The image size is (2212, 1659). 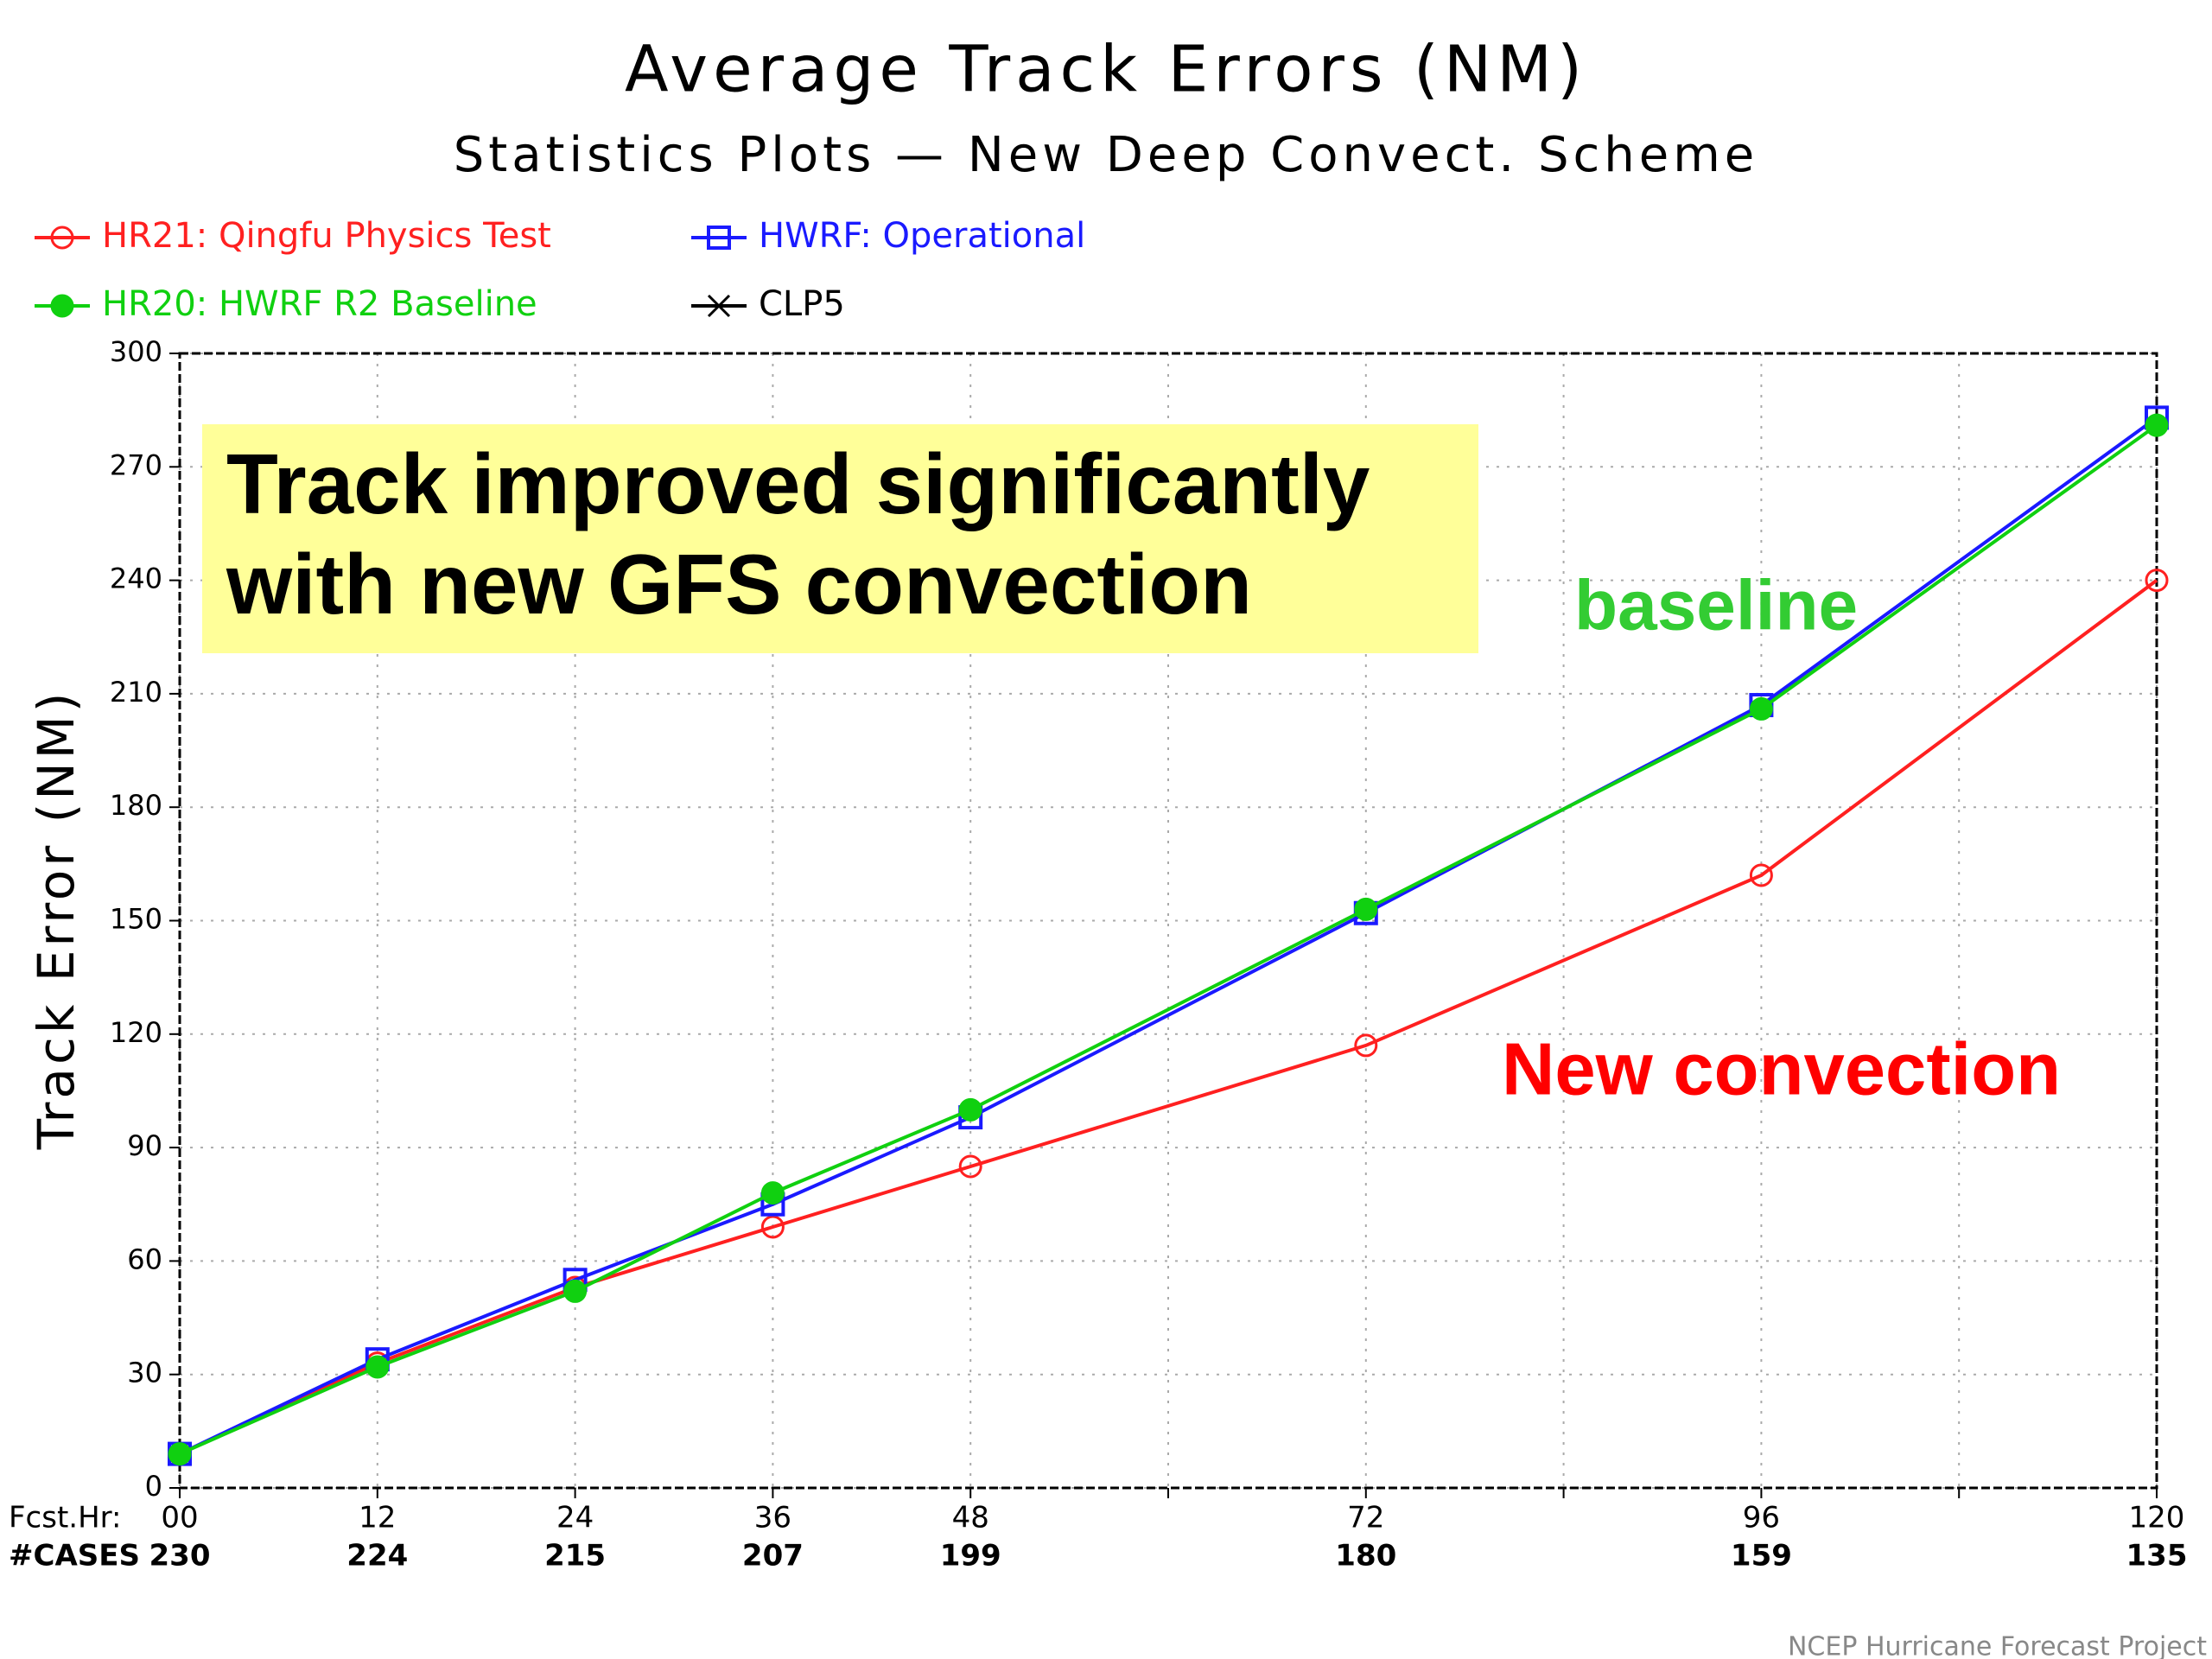 I want to click on chart-title: Average Track Errors (NM), so click(x=1106, y=70).